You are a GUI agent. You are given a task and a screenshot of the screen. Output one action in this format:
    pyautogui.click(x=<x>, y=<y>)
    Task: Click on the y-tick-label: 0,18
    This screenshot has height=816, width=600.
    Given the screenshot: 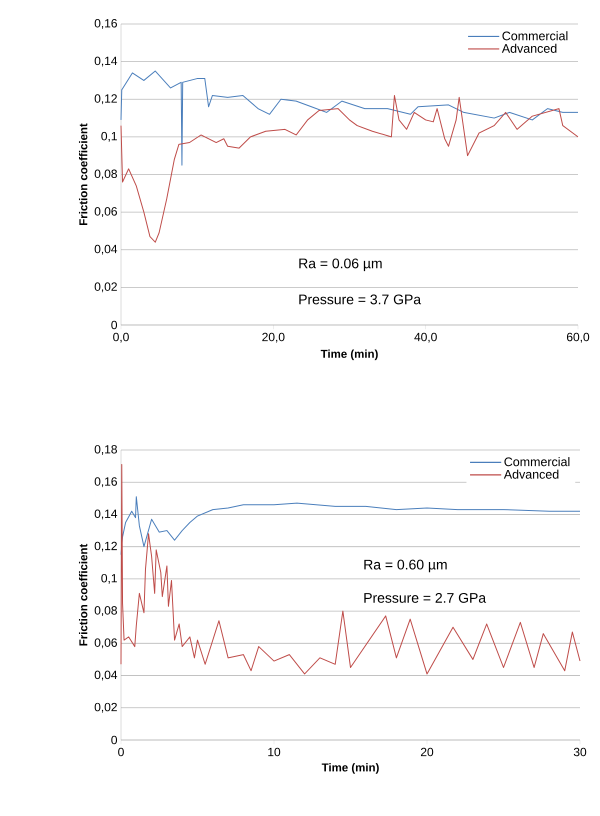 What is the action you would take?
    pyautogui.click(x=105, y=450)
    